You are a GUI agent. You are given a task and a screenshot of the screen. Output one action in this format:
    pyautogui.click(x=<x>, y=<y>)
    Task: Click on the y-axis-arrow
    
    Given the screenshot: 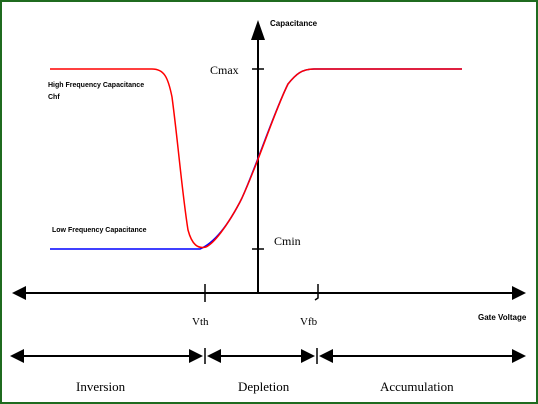 What is the action you would take?
    pyautogui.click(x=258, y=30)
    